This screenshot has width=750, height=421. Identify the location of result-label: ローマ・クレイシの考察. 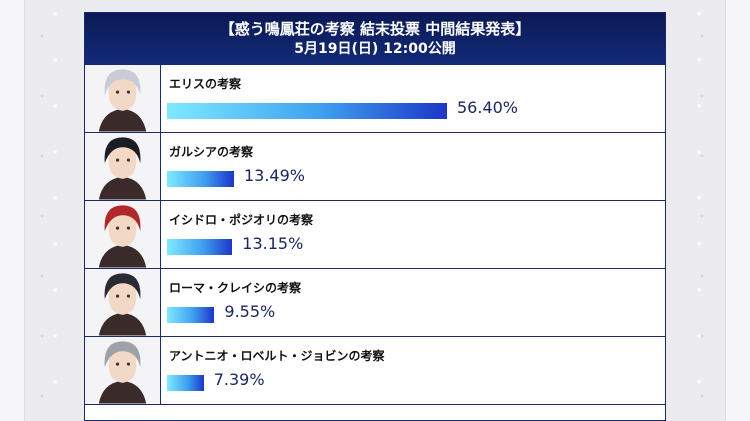
(235, 288).